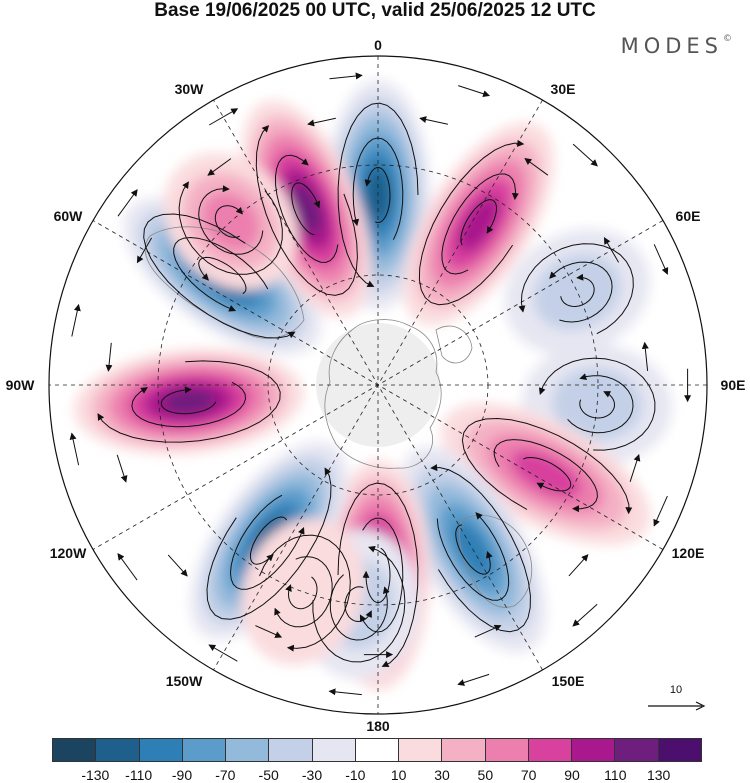  I want to click on colorbar-tick-label: 70, so click(528, 775).